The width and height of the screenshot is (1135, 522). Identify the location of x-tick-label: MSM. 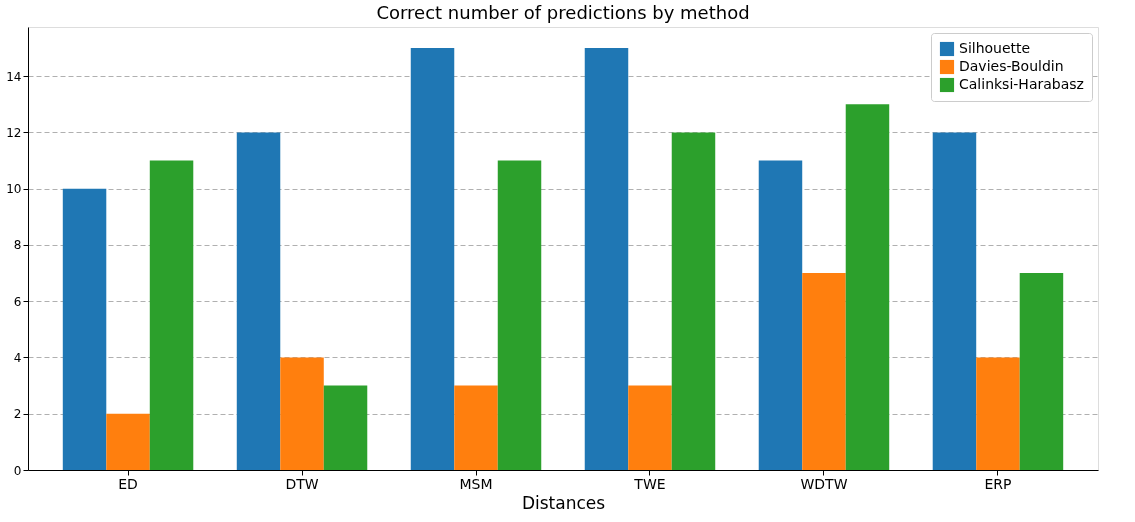
(476, 483).